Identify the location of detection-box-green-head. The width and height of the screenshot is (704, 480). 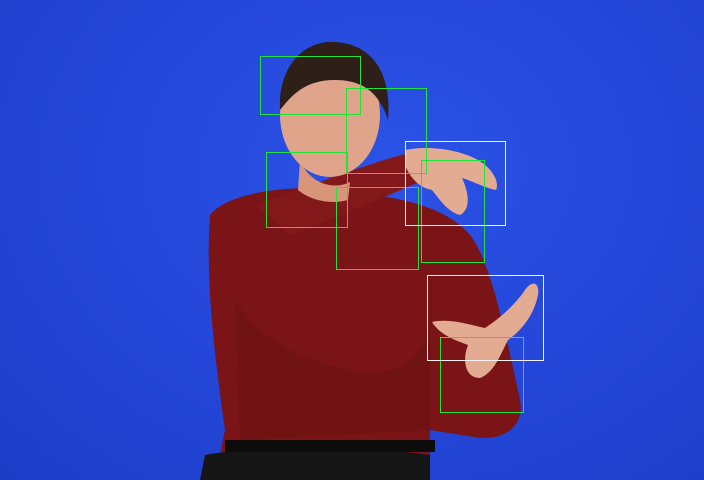
(310, 85).